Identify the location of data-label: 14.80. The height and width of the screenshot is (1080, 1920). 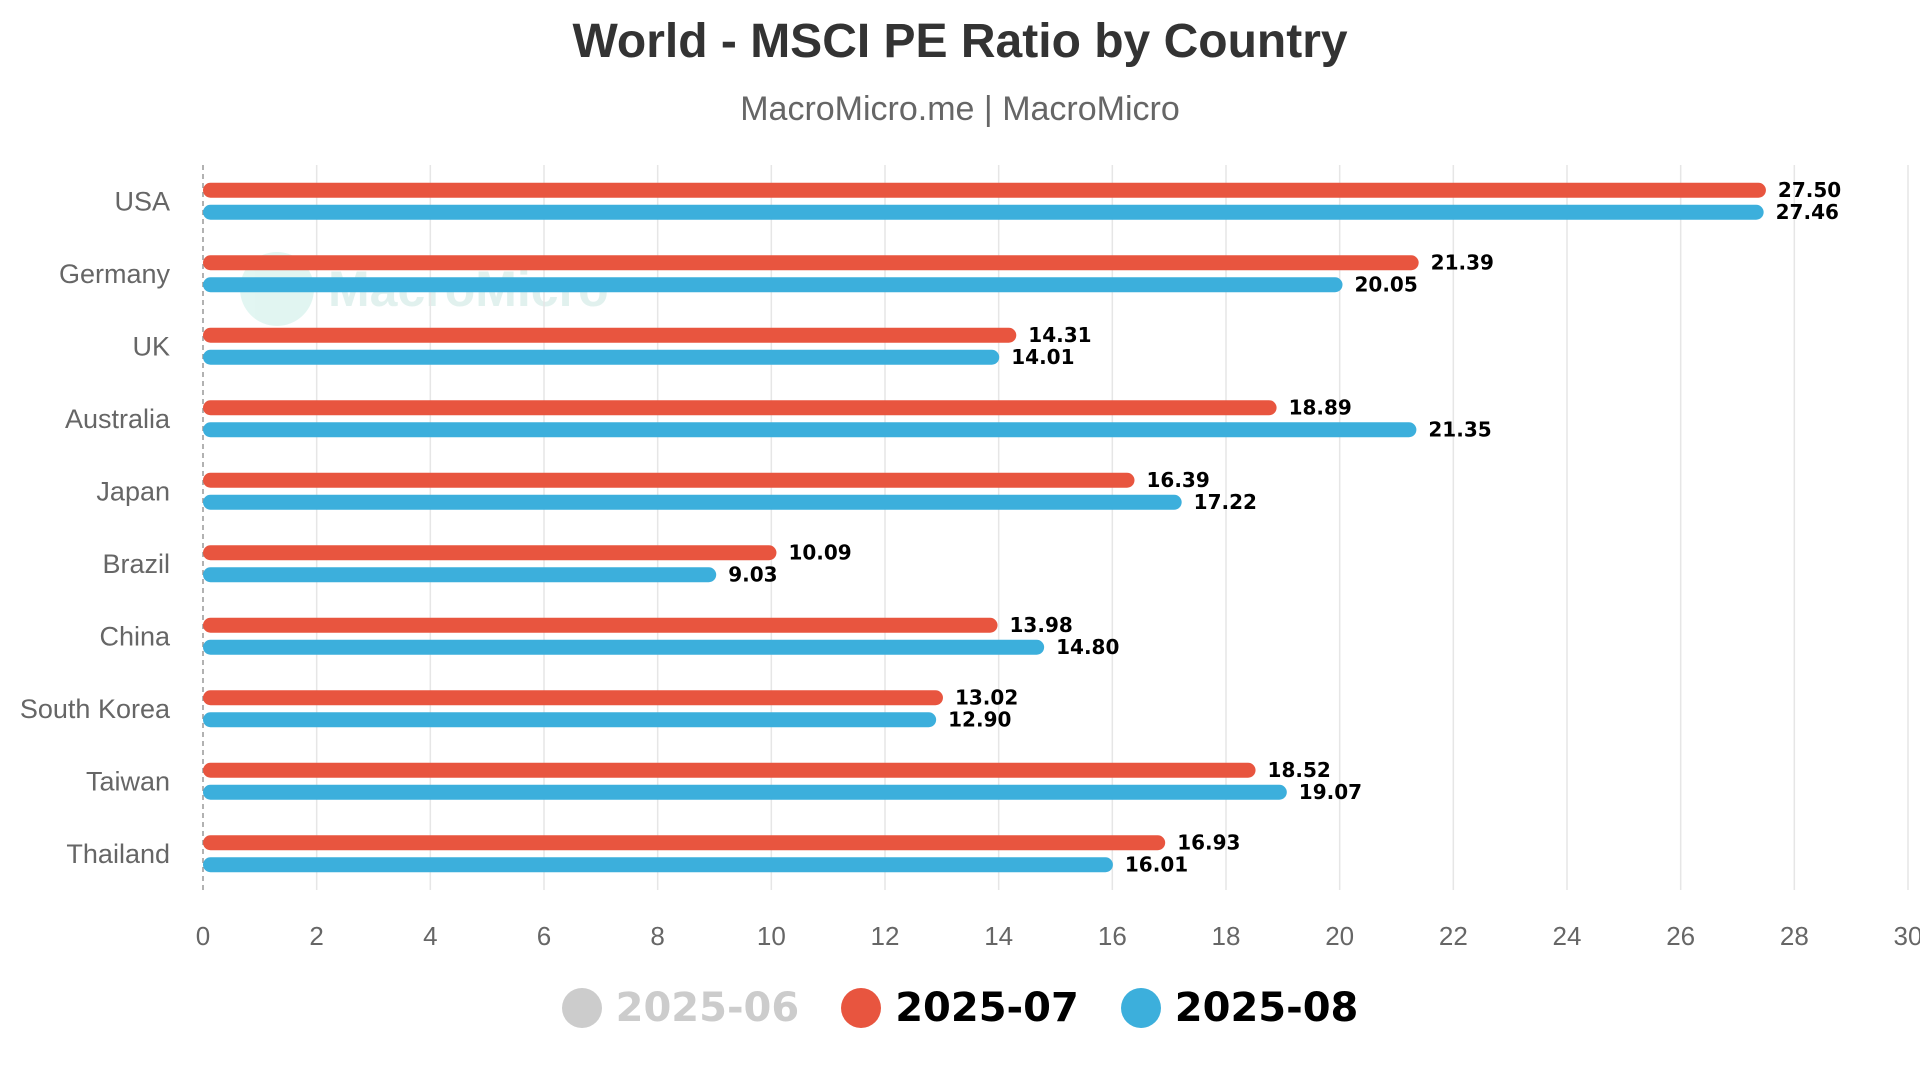
(1087, 647).